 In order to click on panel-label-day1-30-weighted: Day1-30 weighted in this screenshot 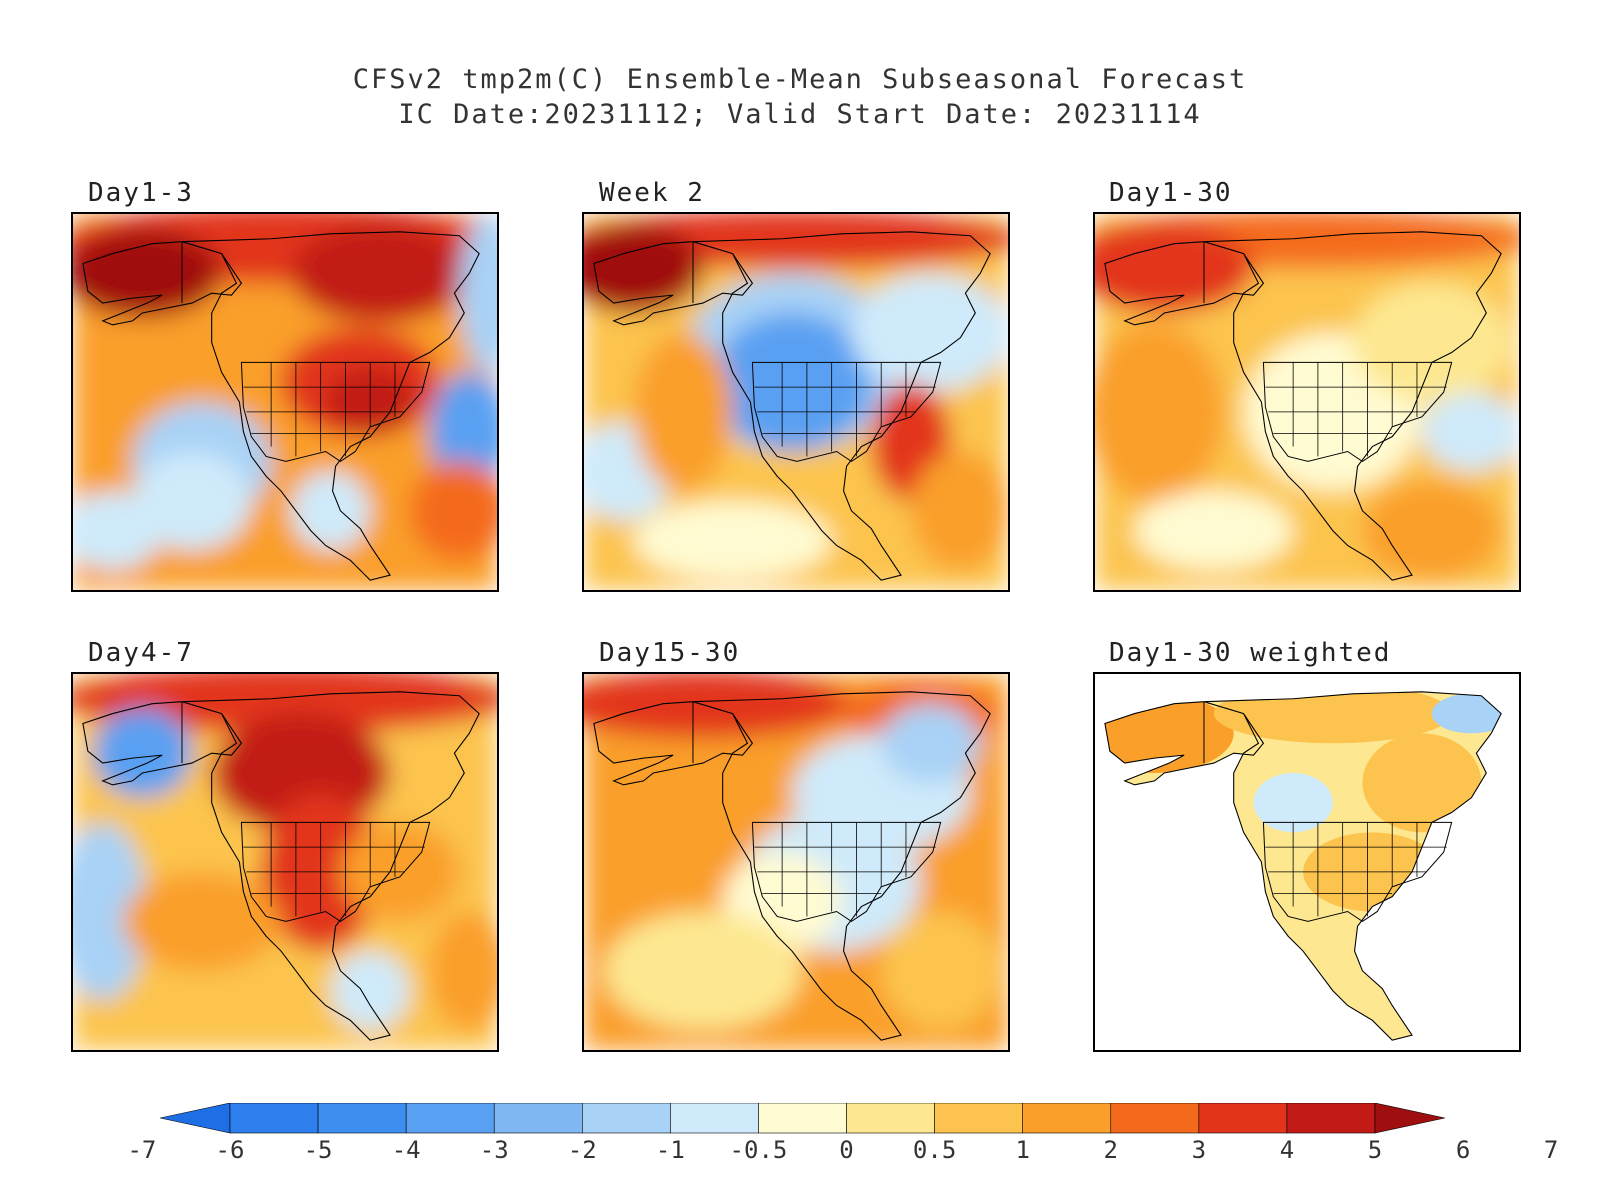, I will do `click(1250, 653)`.